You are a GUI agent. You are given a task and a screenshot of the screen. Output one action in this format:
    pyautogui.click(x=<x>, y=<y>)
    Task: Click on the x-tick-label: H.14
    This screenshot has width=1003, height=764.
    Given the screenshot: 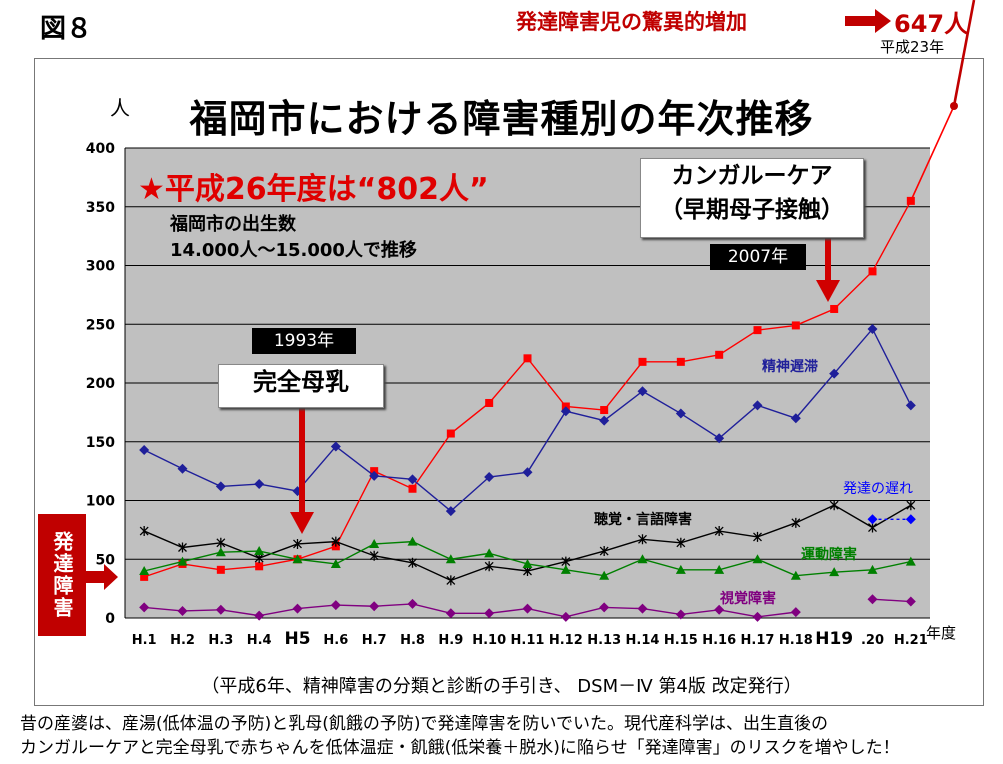 What is the action you would take?
    pyautogui.click(x=643, y=640)
    